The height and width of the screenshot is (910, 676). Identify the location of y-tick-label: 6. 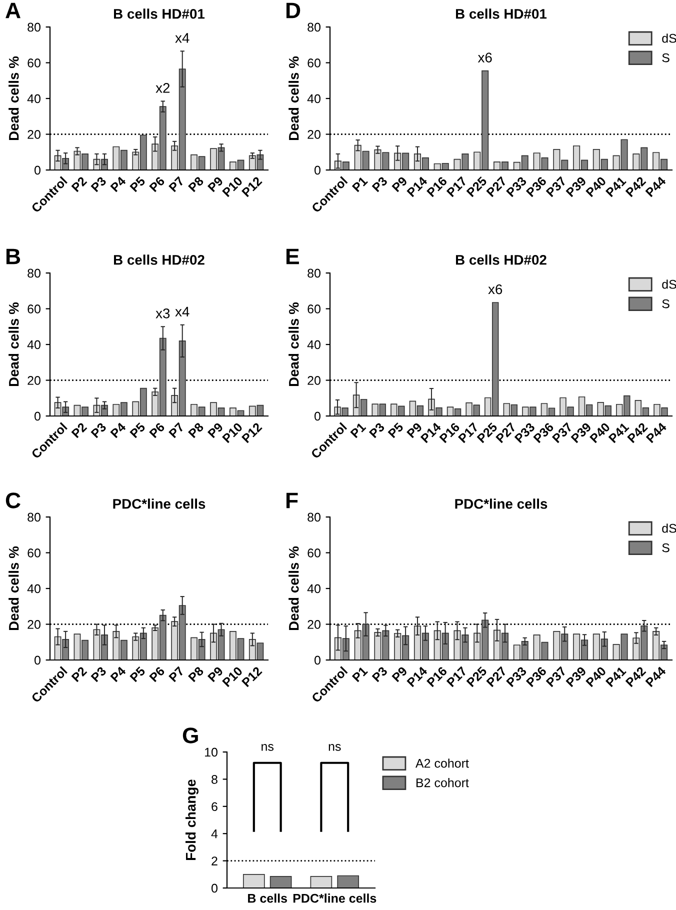
(215, 807).